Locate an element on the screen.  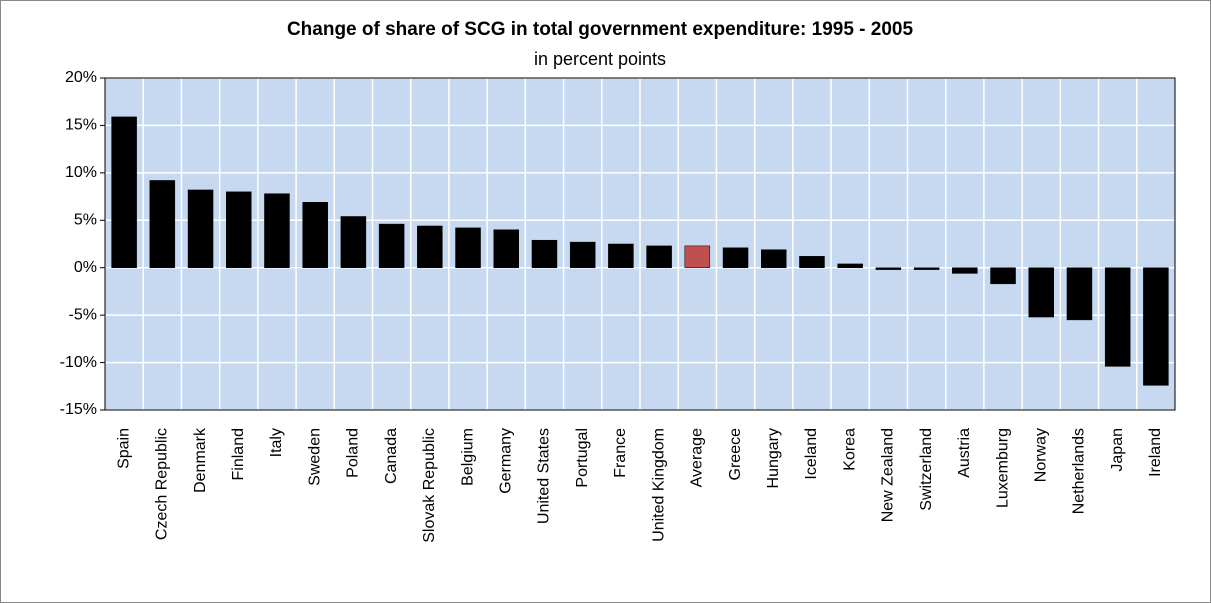
x-tick-label: Czech Republic is located at coordinates (162, 484).